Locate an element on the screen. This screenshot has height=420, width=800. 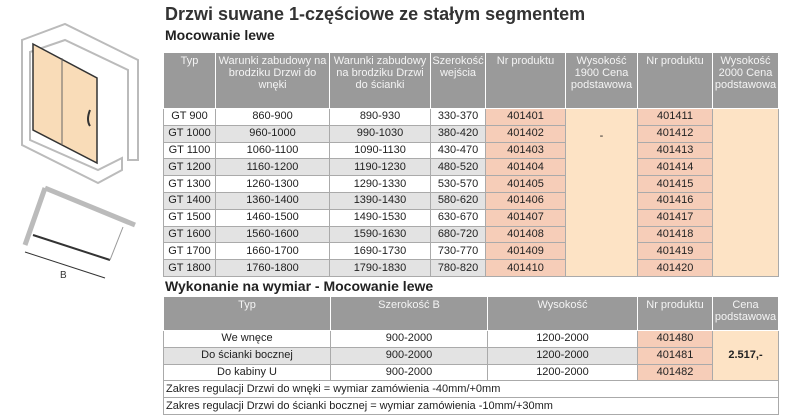
table-cell: Do ścianki bocznej is located at coordinates (247, 355).